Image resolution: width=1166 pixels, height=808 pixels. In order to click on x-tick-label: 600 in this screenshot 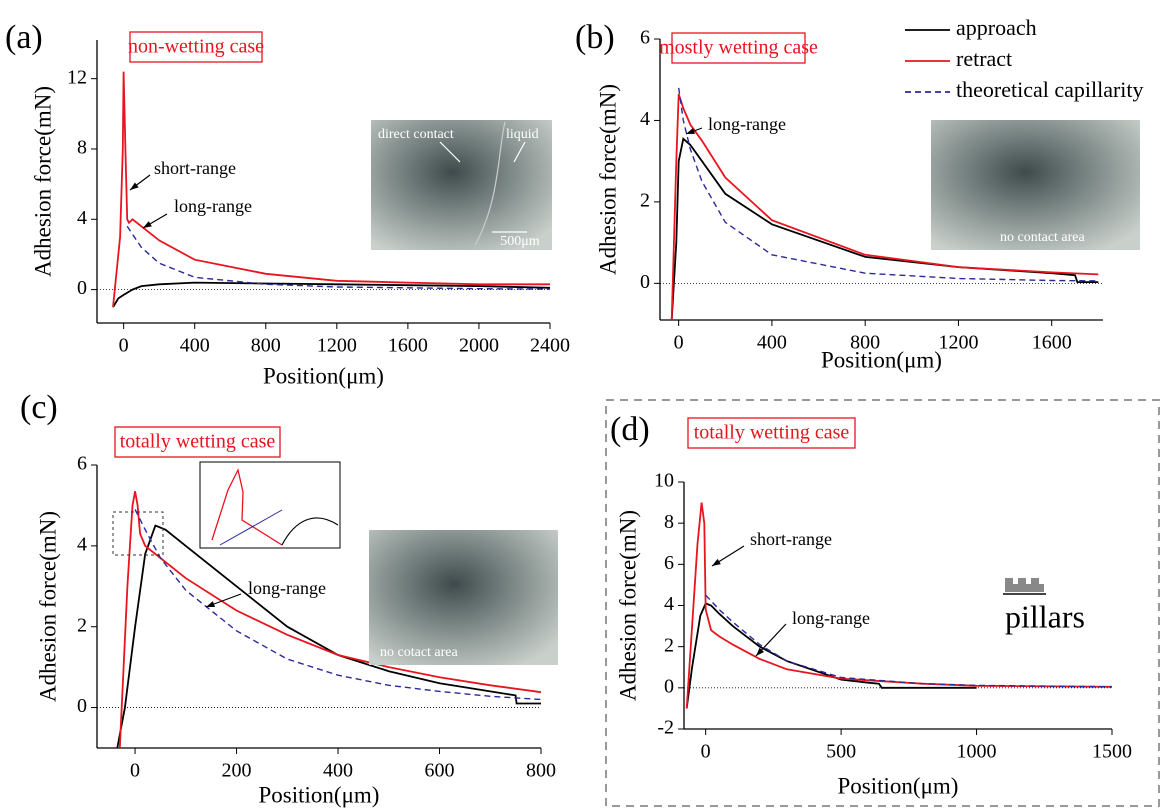, I will do `click(440, 771)`.